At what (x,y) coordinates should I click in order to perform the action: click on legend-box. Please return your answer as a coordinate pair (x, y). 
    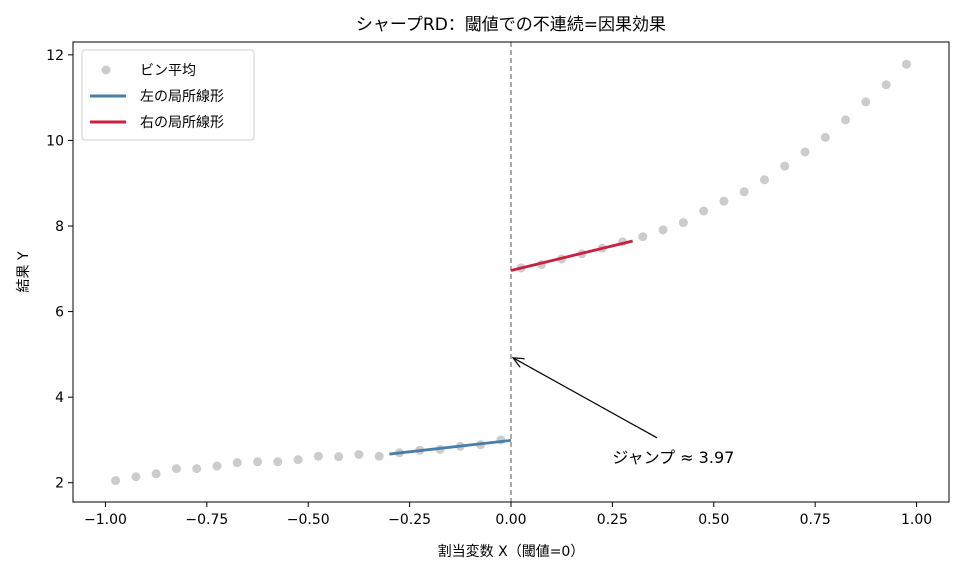
    Looking at the image, I should click on (168, 95).